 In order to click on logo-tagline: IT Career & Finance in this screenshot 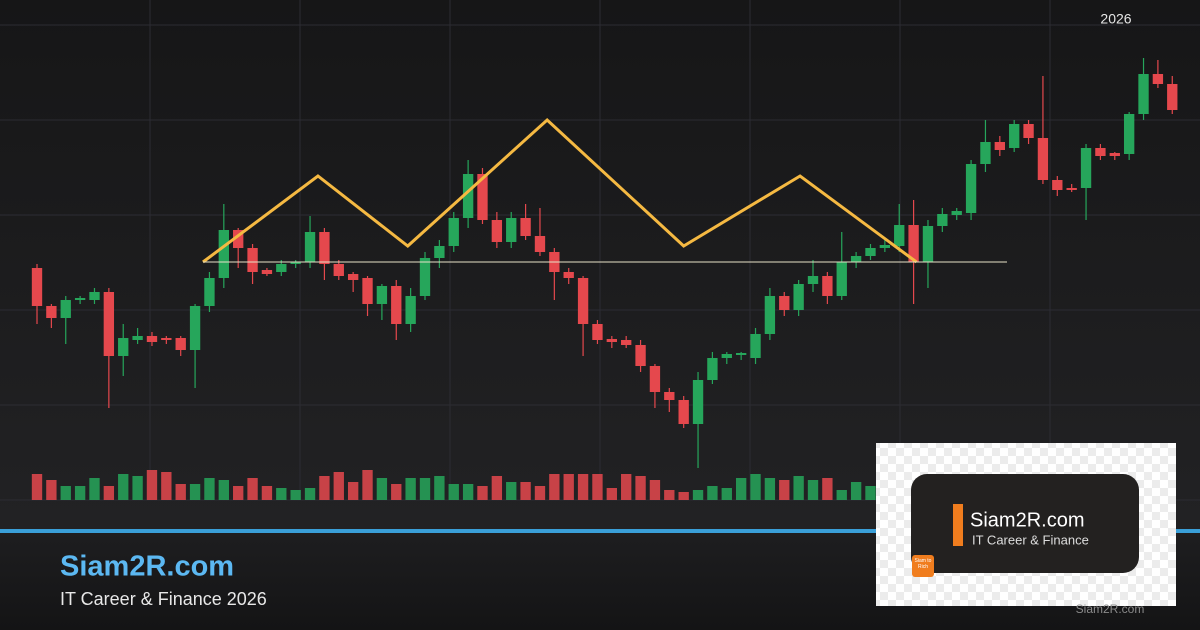, I will do `click(1030, 539)`.